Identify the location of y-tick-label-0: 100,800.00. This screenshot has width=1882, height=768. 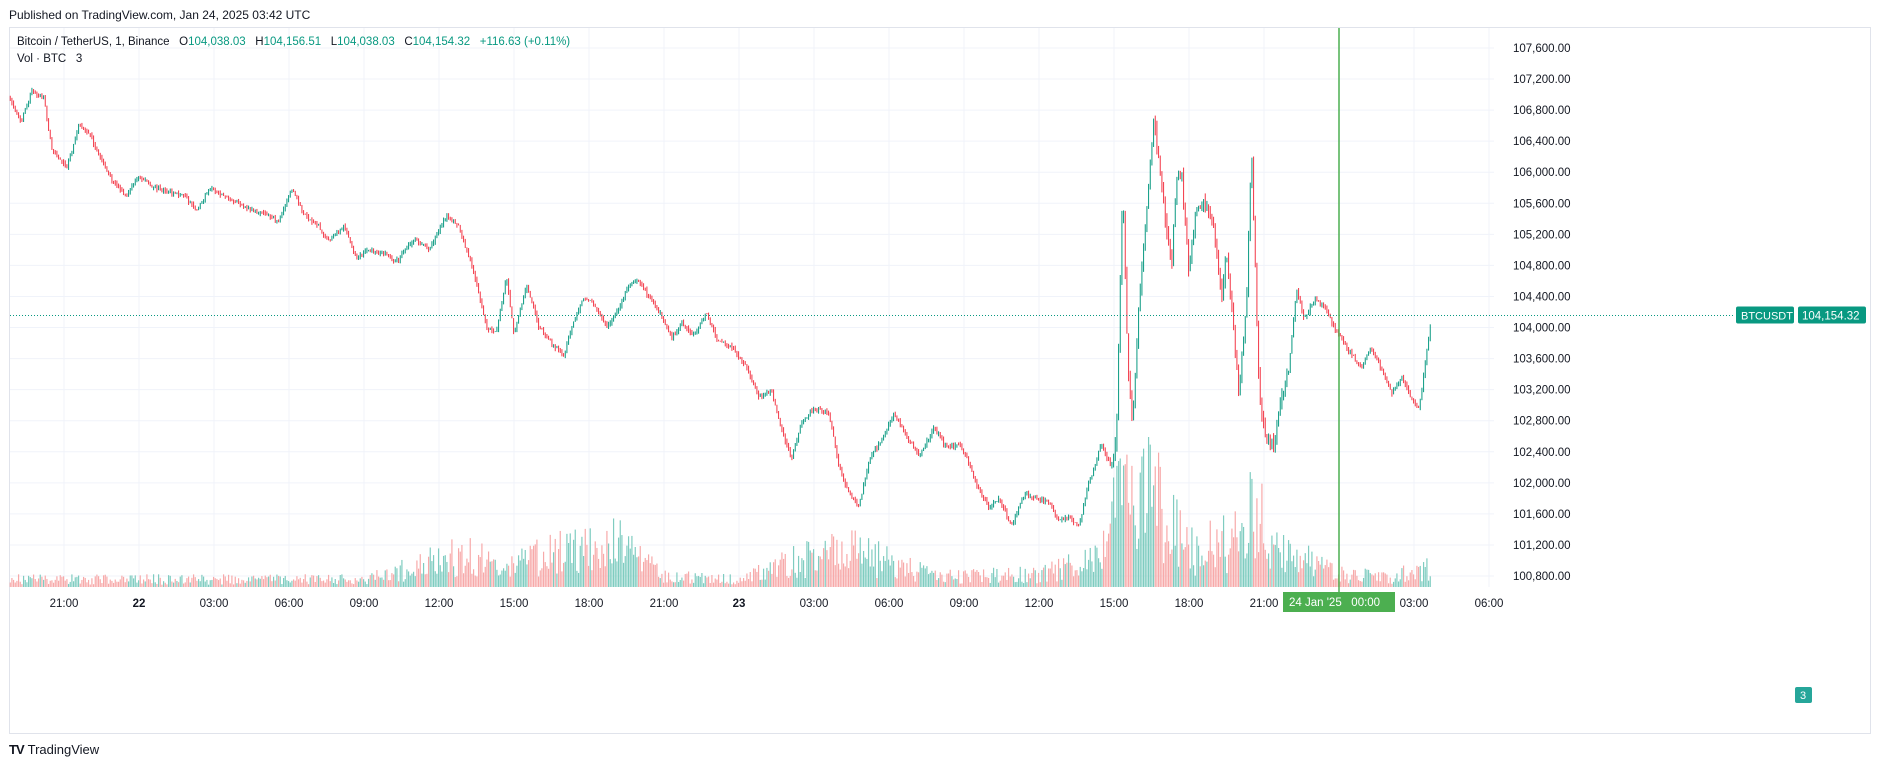
(1542, 577).